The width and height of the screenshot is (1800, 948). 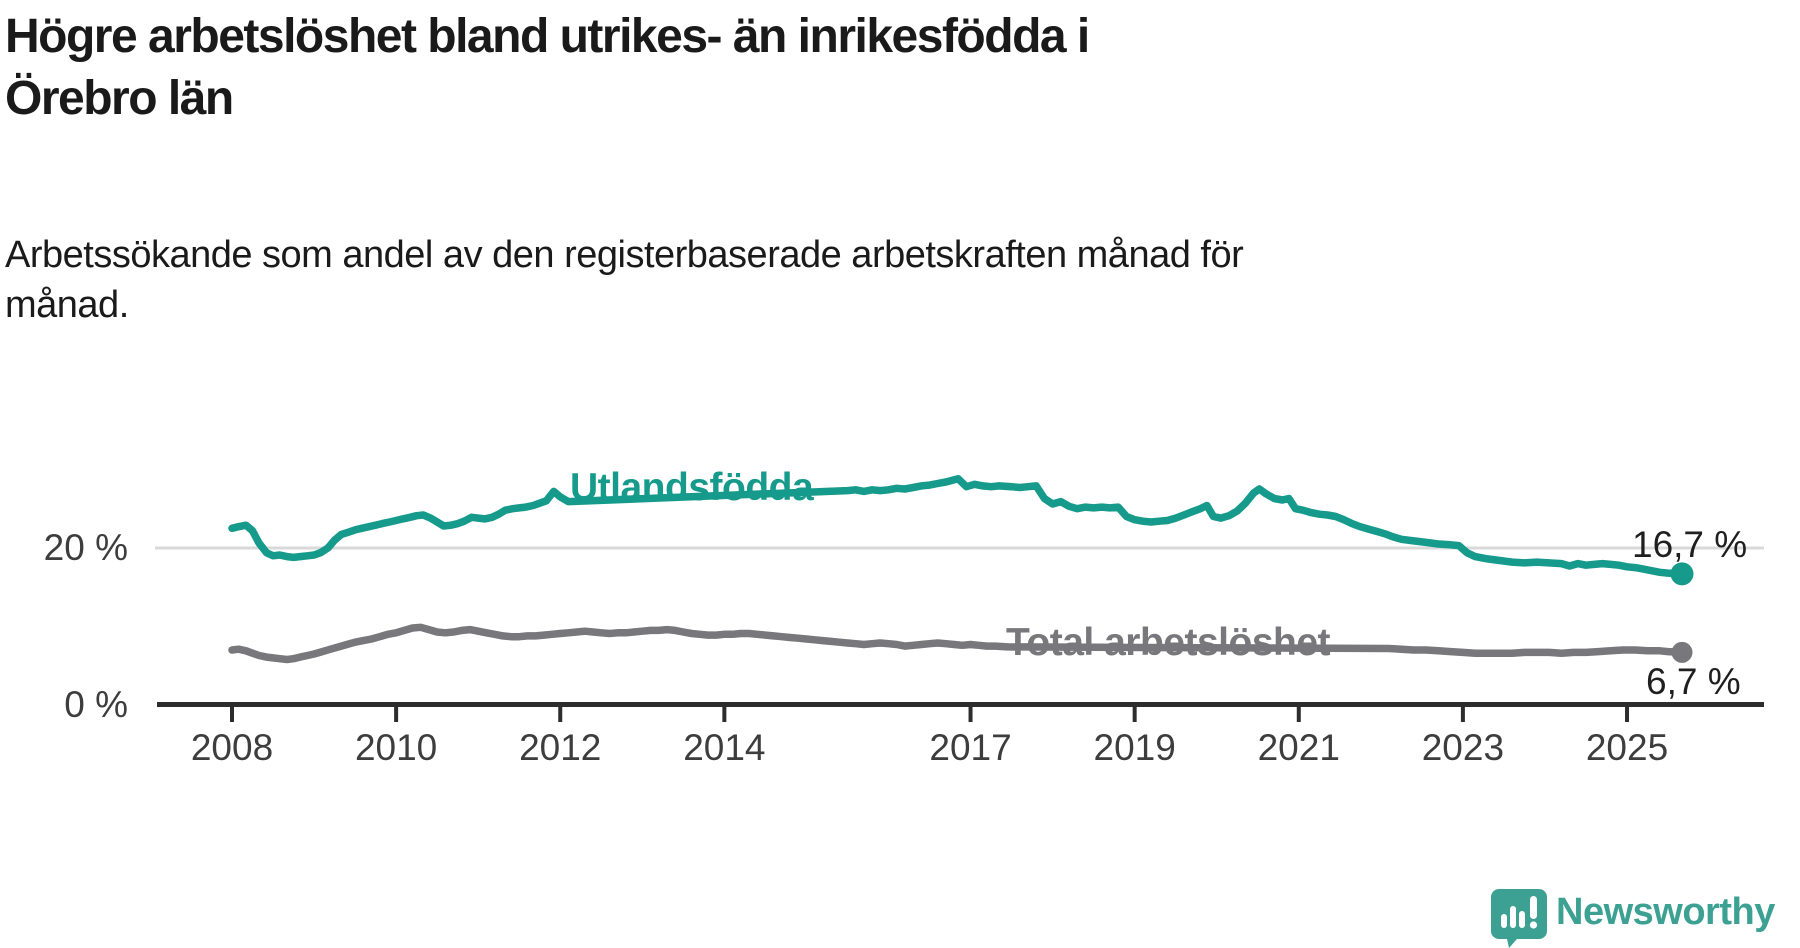 What do you see at coordinates (85, 547) in the screenshot?
I see `y-axis-label-20: 20 %` at bounding box center [85, 547].